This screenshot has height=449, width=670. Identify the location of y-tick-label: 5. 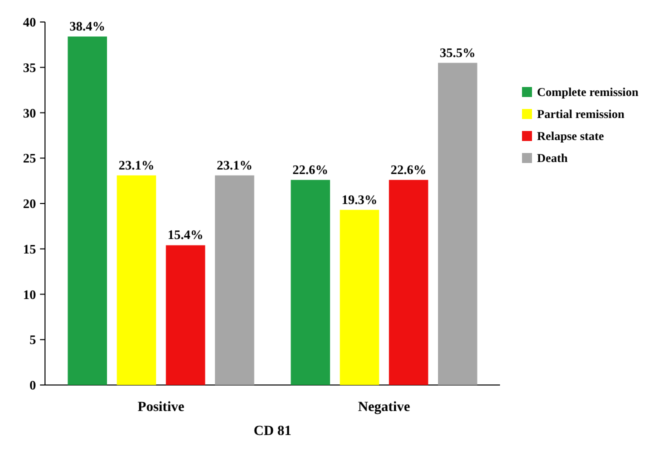
(33, 340).